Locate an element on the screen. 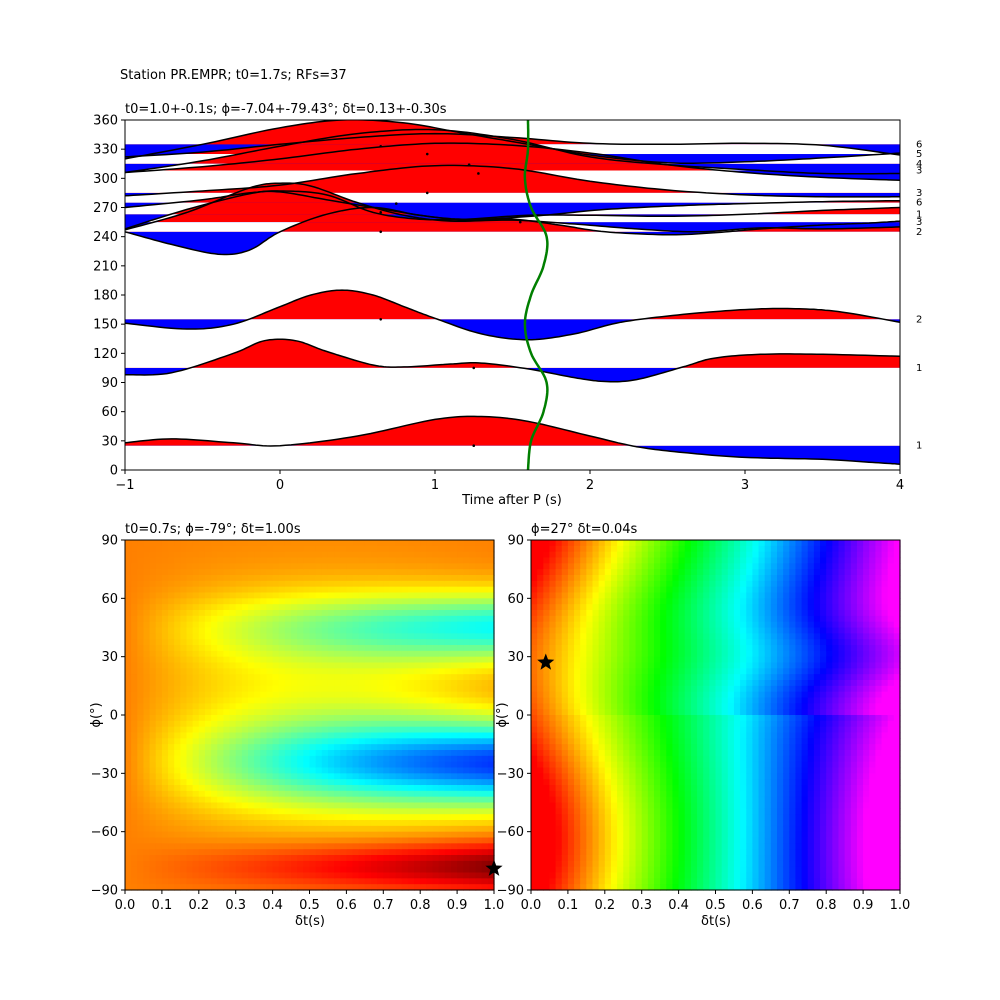 The height and width of the screenshot is (1000, 1000). x-tick-label: 0.8 is located at coordinates (420, 905).